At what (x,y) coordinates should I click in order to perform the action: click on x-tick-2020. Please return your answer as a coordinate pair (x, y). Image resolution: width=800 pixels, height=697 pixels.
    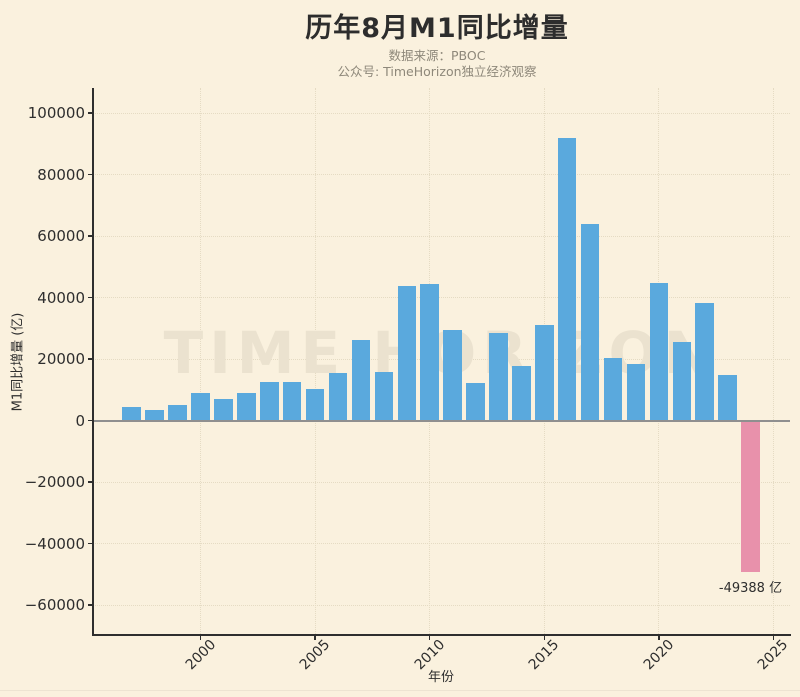
    Looking at the image, I should click on (659, 638).